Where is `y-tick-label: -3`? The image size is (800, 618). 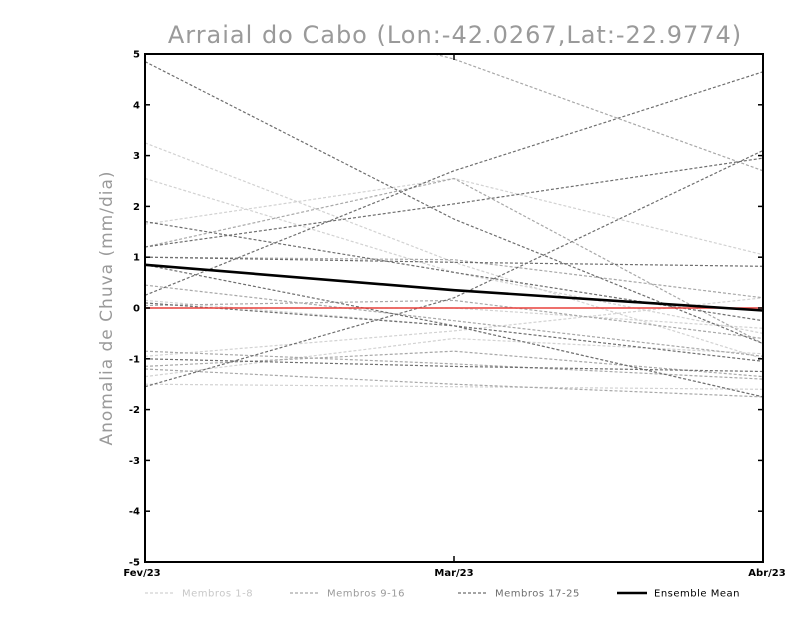 y-tick-label: -3 is located at coordinates (134, 461).